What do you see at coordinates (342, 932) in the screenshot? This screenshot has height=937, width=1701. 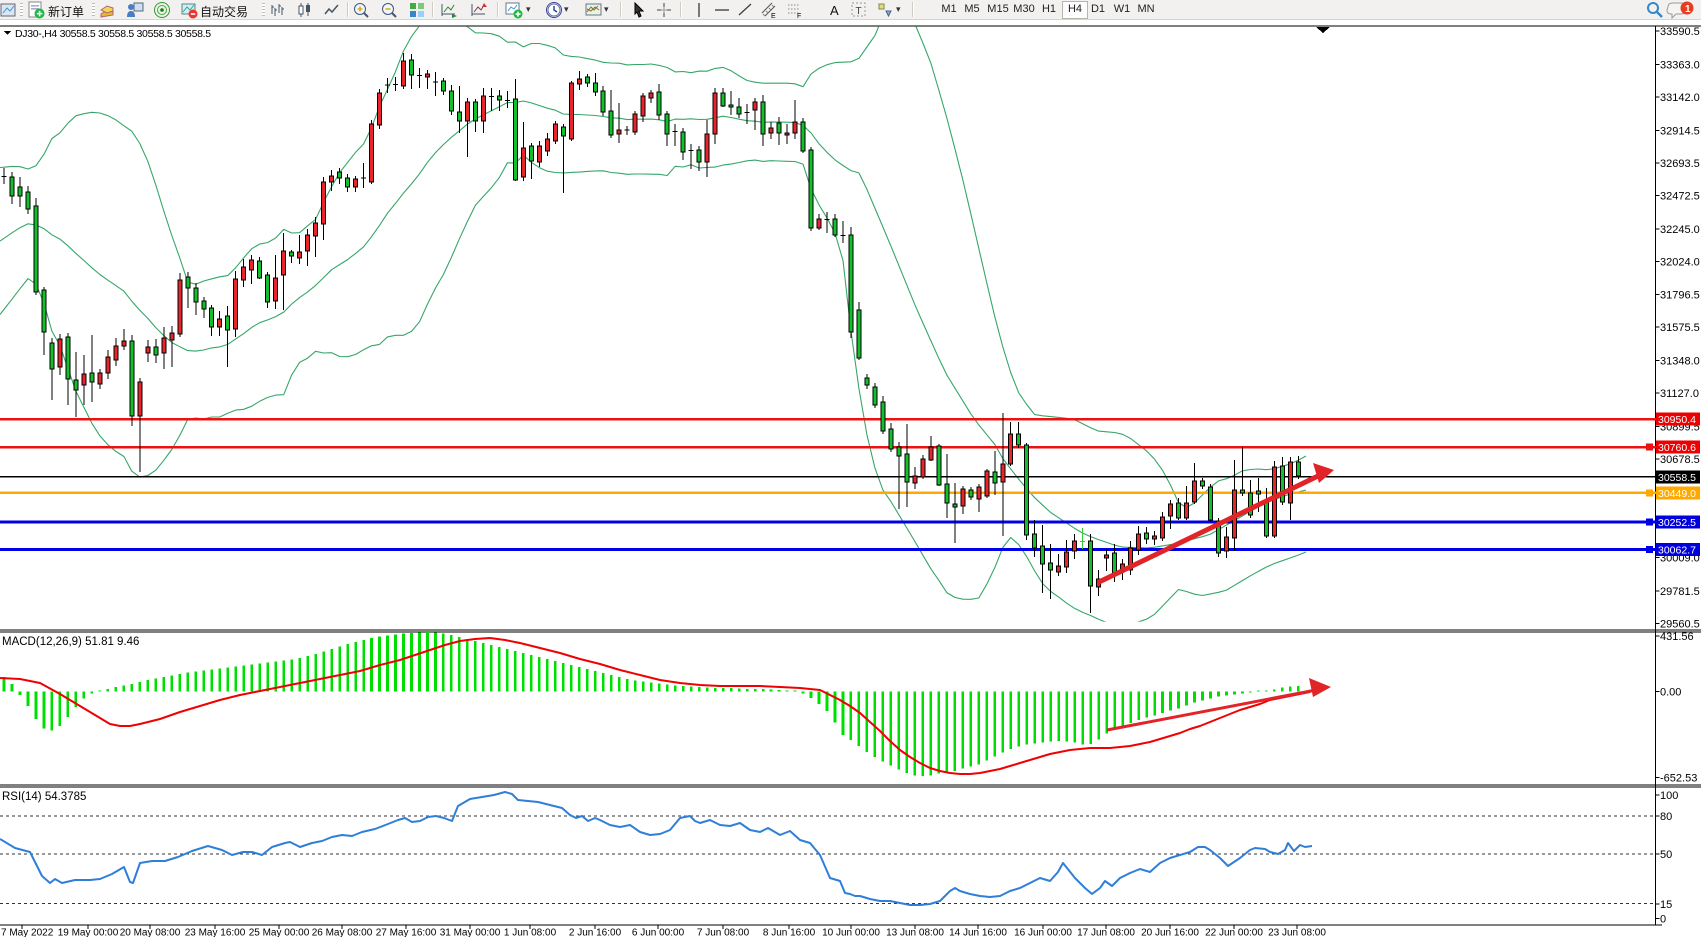 I see `svg-text: 26 May 08:00` at bounding box center [342, 932].